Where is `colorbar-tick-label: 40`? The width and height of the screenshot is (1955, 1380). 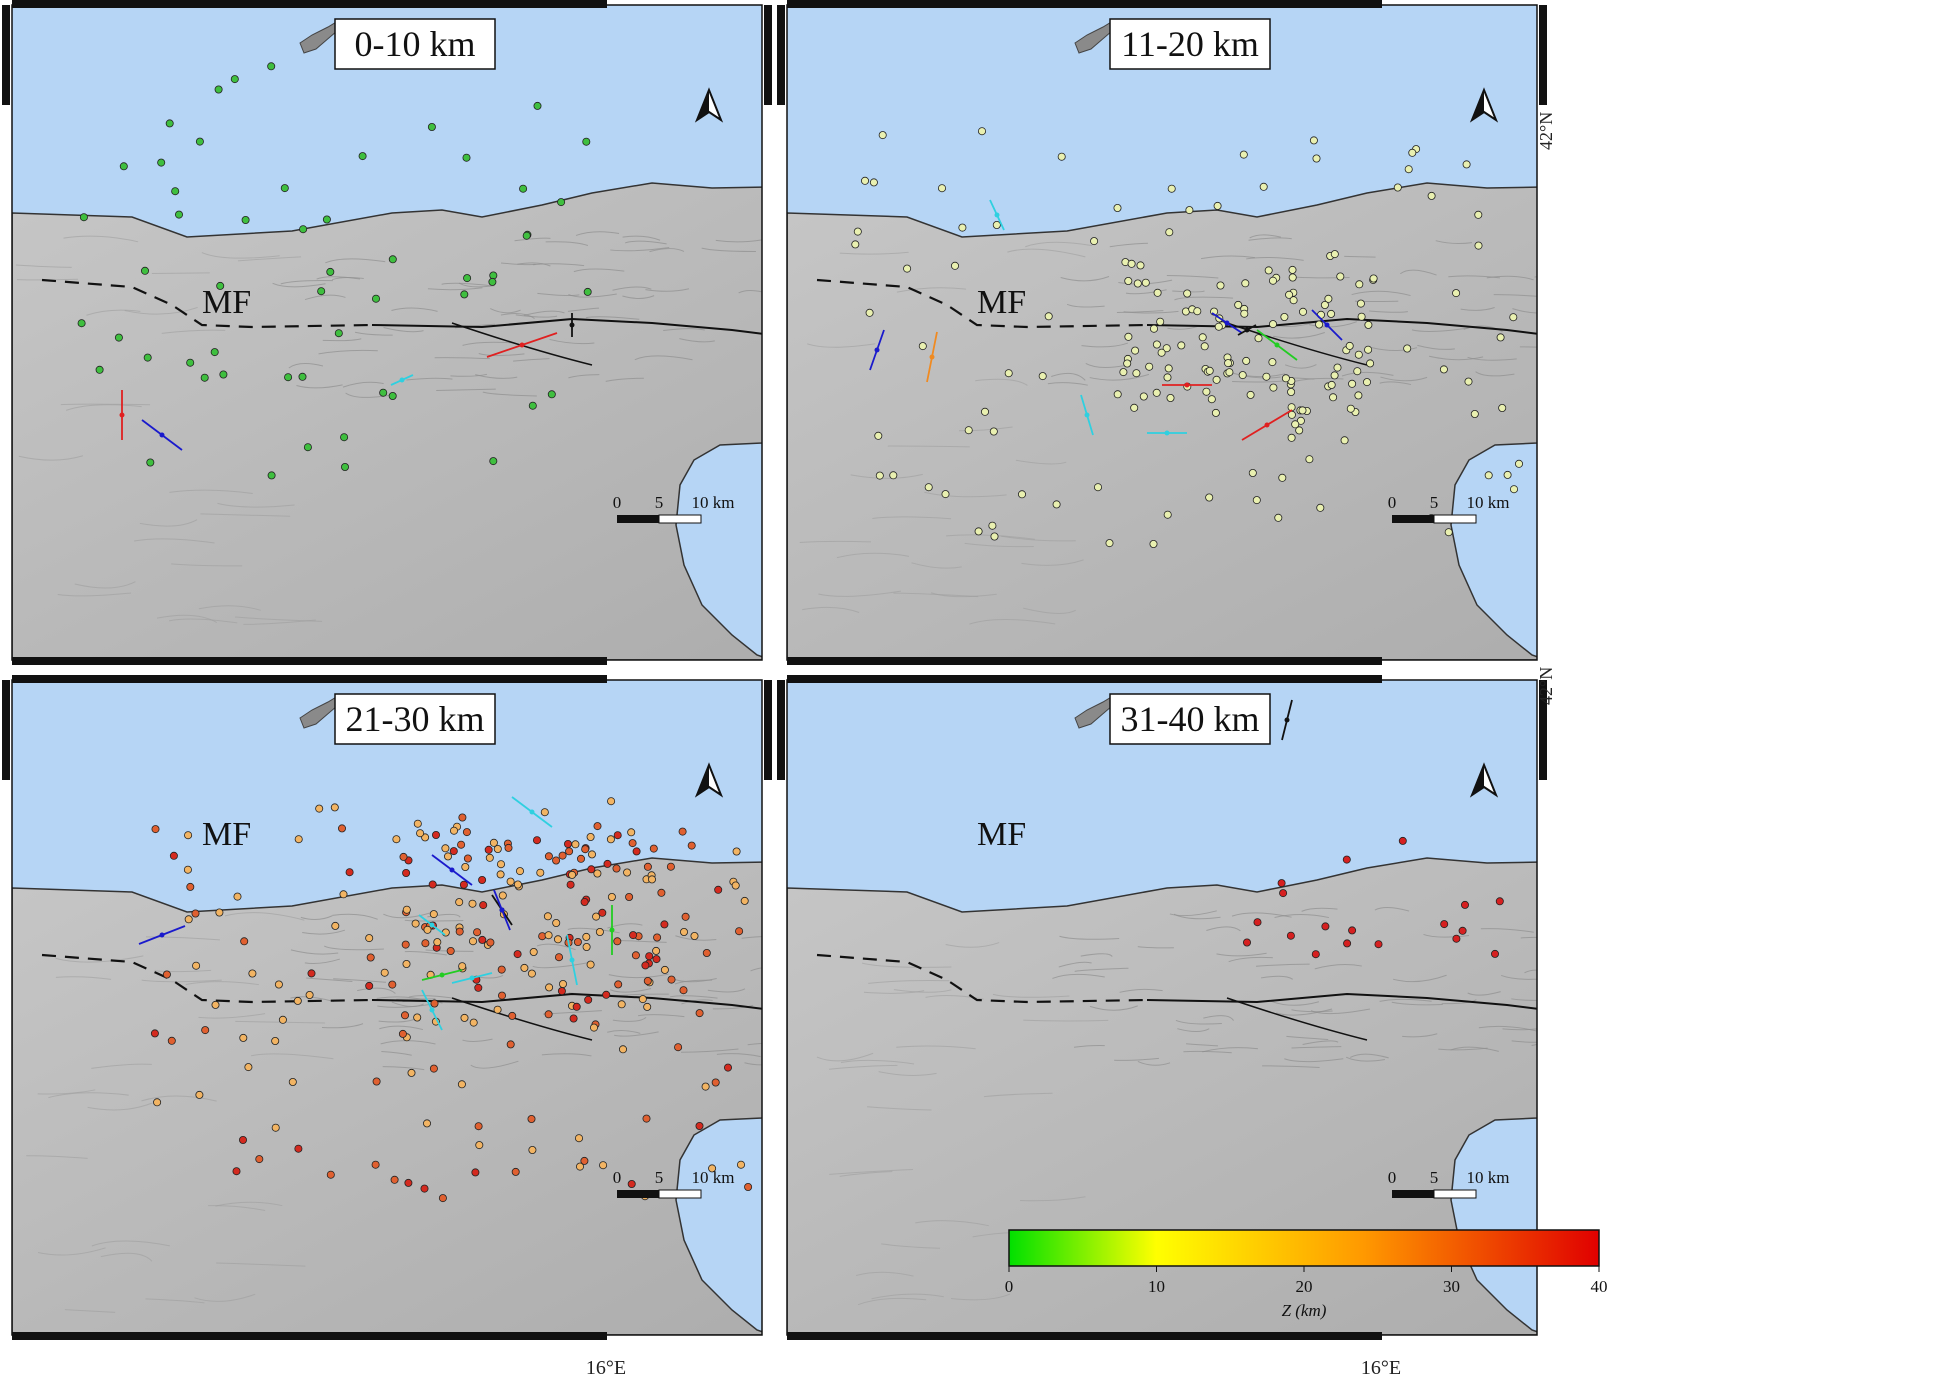 colorbar-tick-label: 40 is located at coordinates (1599, 1286).